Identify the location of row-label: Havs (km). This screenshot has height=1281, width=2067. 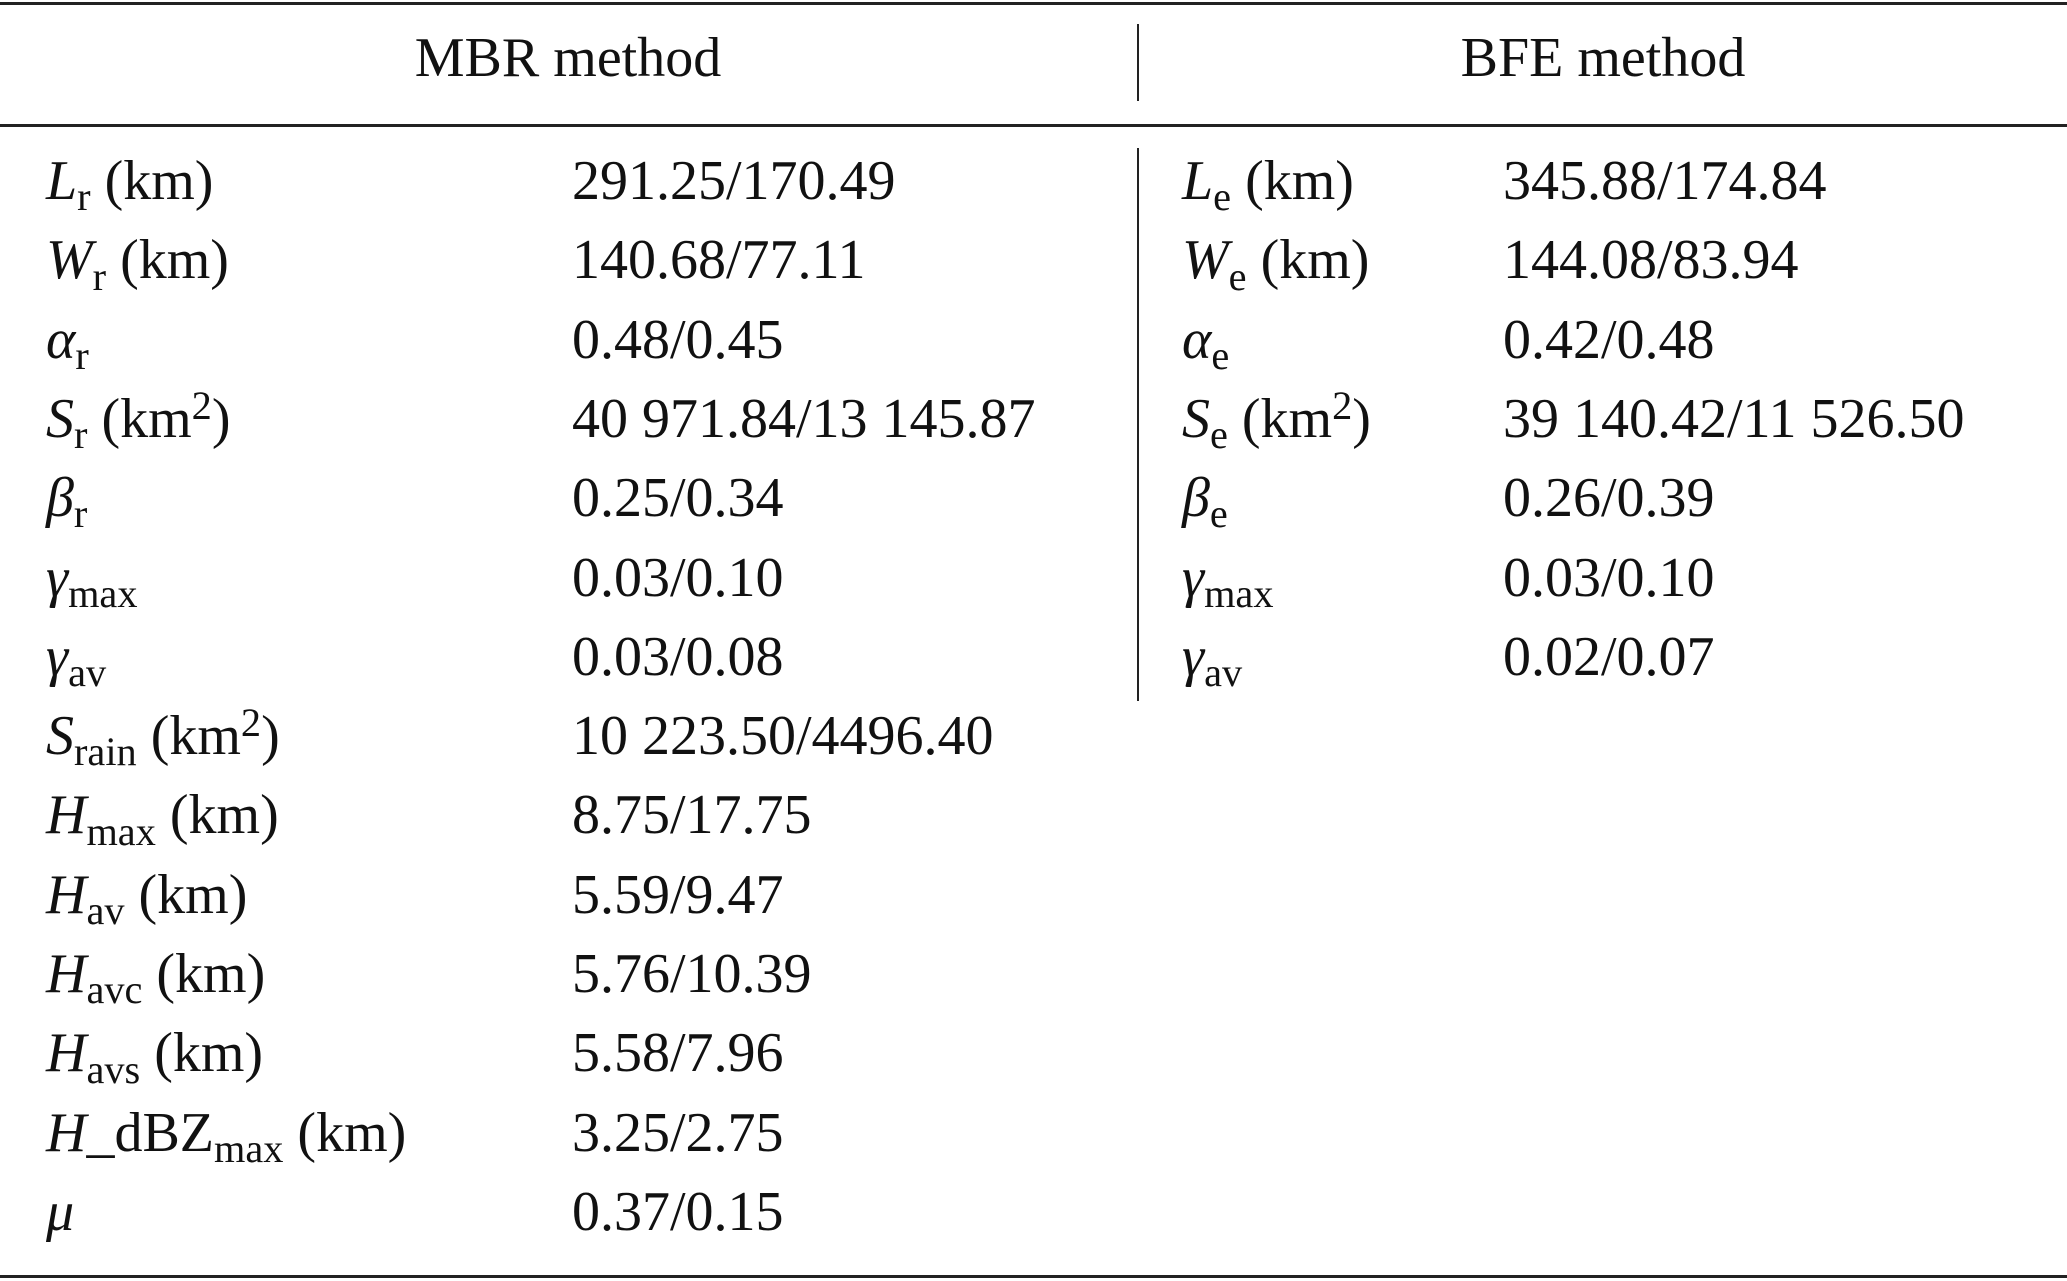
(154, 1053).